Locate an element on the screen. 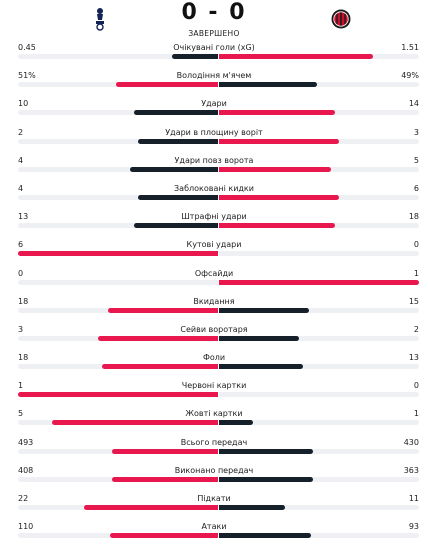 The height and width of the screenshot is (545, 428). away-value: 13 is located at coordinates (413, 358).